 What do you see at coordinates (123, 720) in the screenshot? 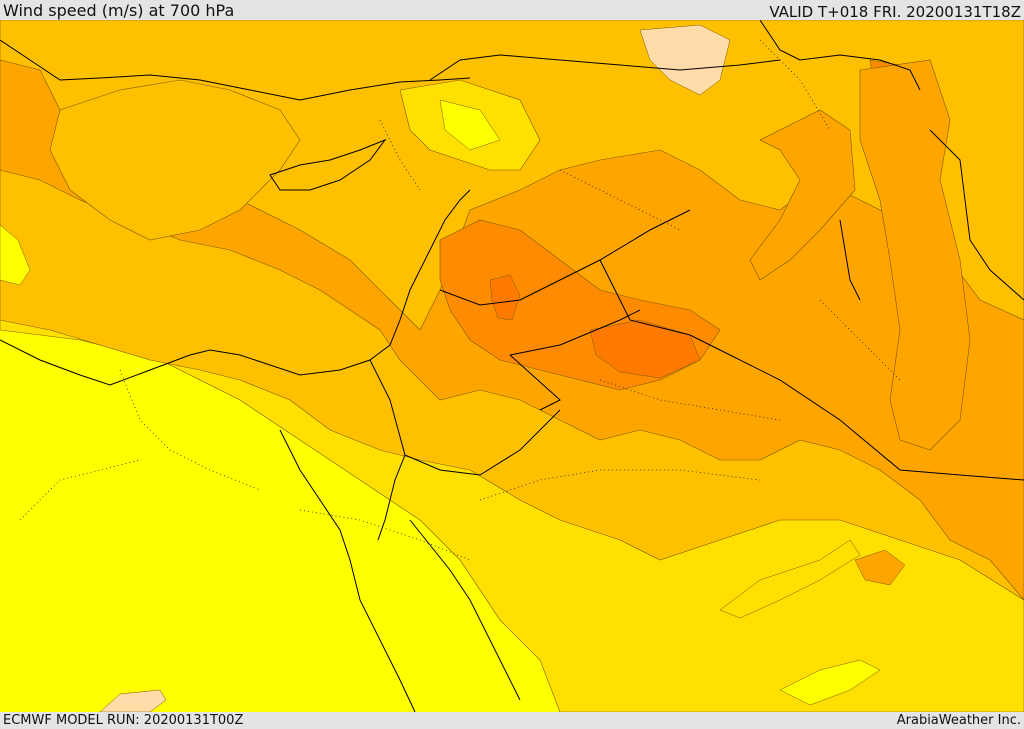
I see `model-run: ECMWF MODEL RUN: 20200131T00Z` at bounding box center [123, 720].